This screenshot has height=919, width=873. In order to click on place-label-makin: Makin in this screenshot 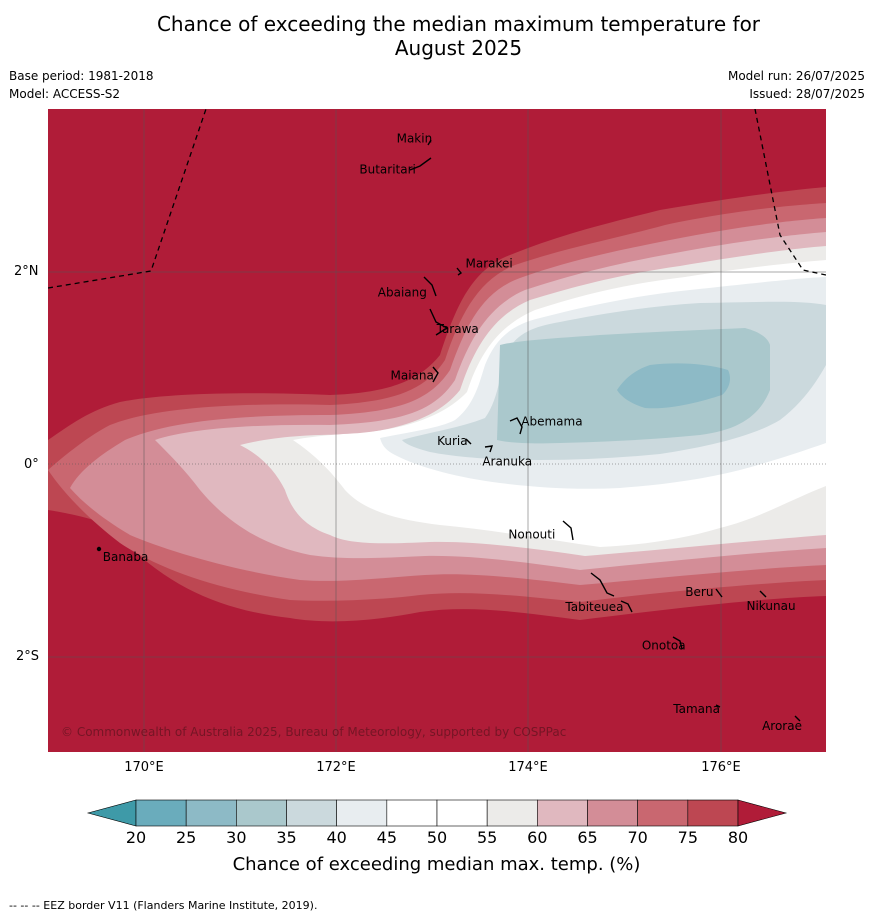, I will do `click(415, 139)`.